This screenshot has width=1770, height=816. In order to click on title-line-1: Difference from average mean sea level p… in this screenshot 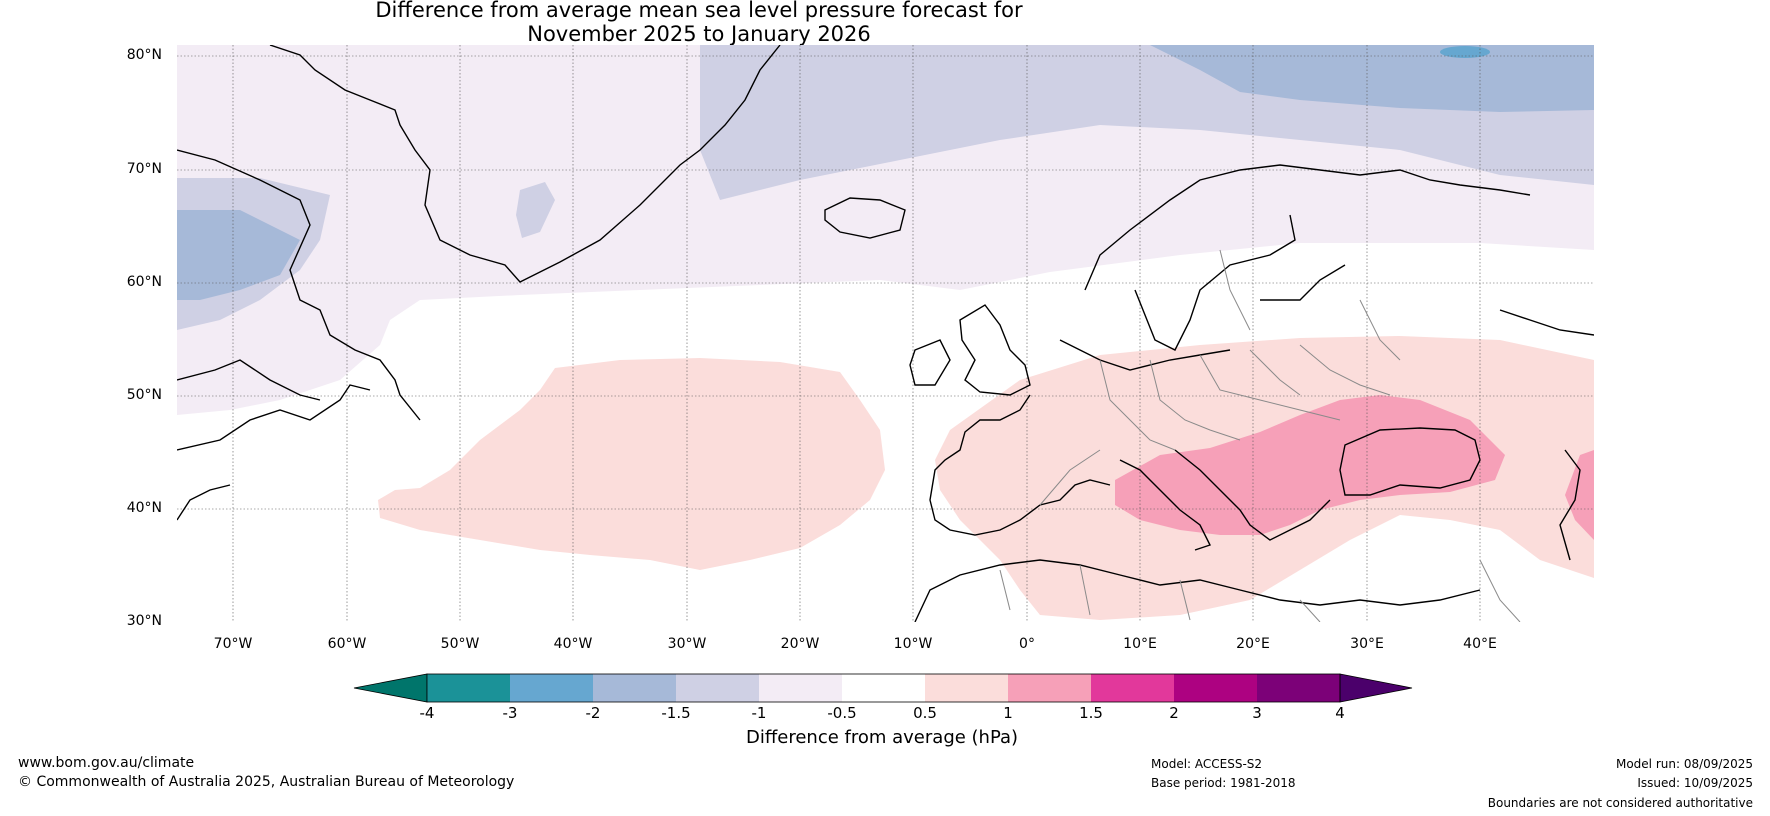, I will do `click(699, 11)`.